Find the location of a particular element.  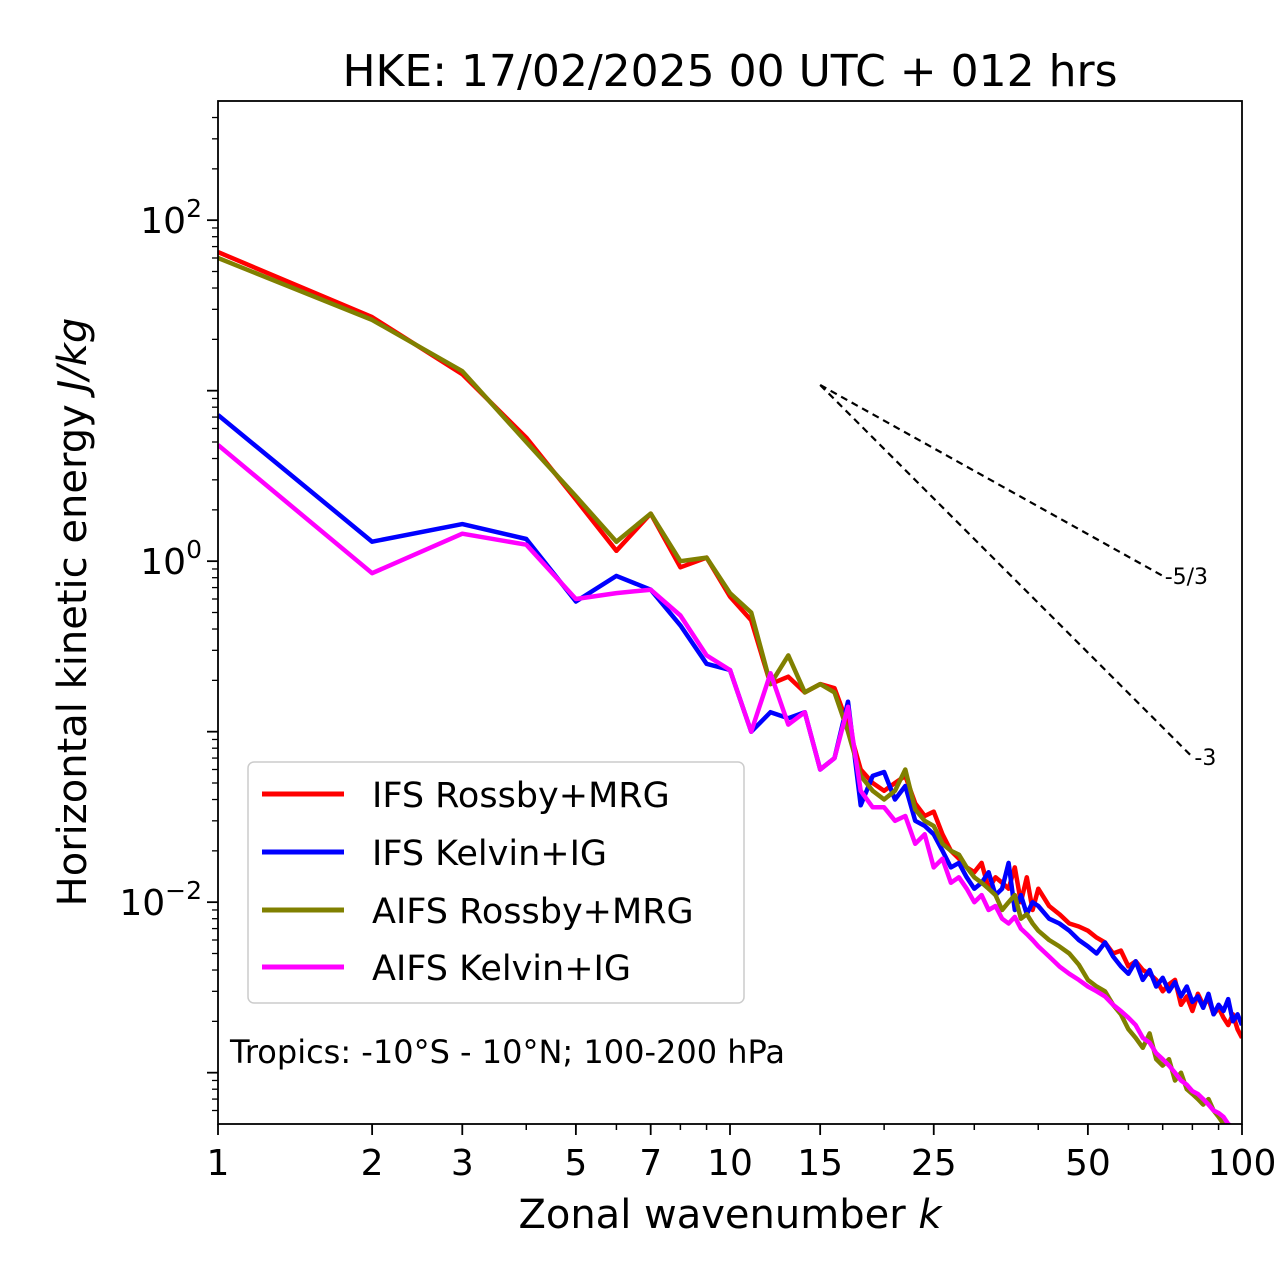

x-axis-ticks: 1 2 3 5 7 10 15 25 50 100 is located at coordinates (742, 1154).